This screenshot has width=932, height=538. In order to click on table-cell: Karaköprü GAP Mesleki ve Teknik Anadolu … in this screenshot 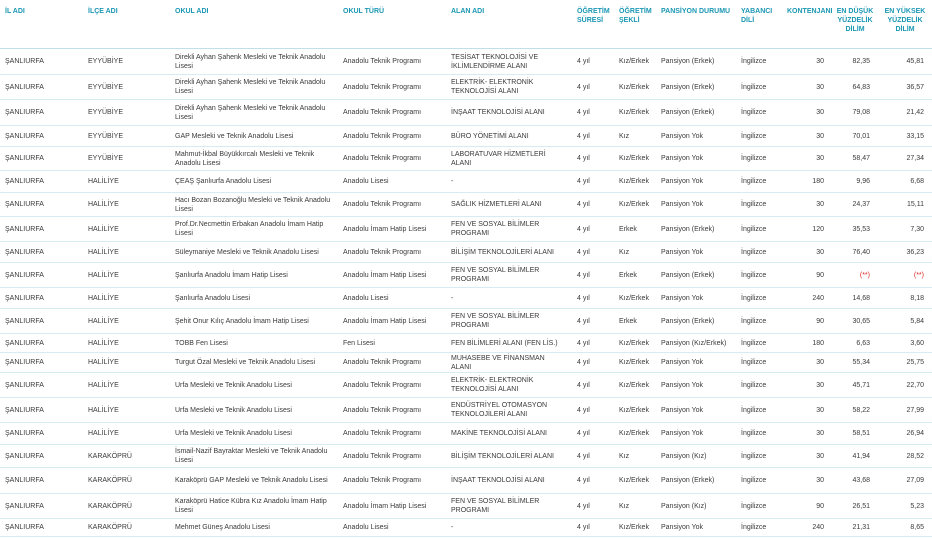, I will do `click(254, 480)`.